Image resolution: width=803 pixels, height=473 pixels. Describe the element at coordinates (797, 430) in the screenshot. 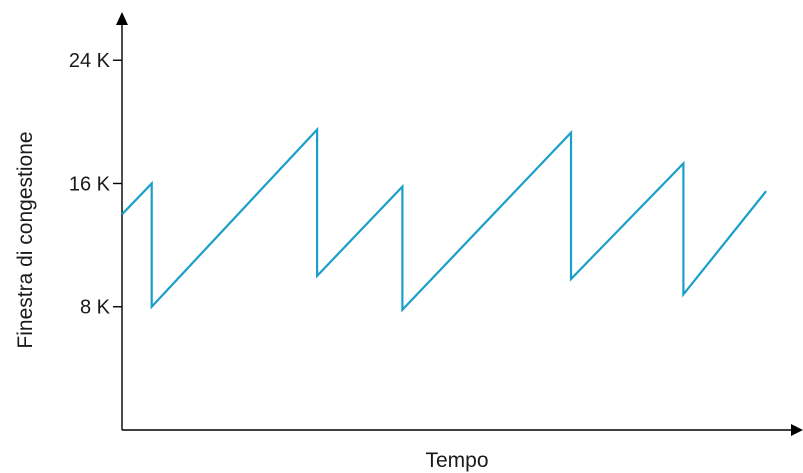

I see `x-axis-arrow` at that location.